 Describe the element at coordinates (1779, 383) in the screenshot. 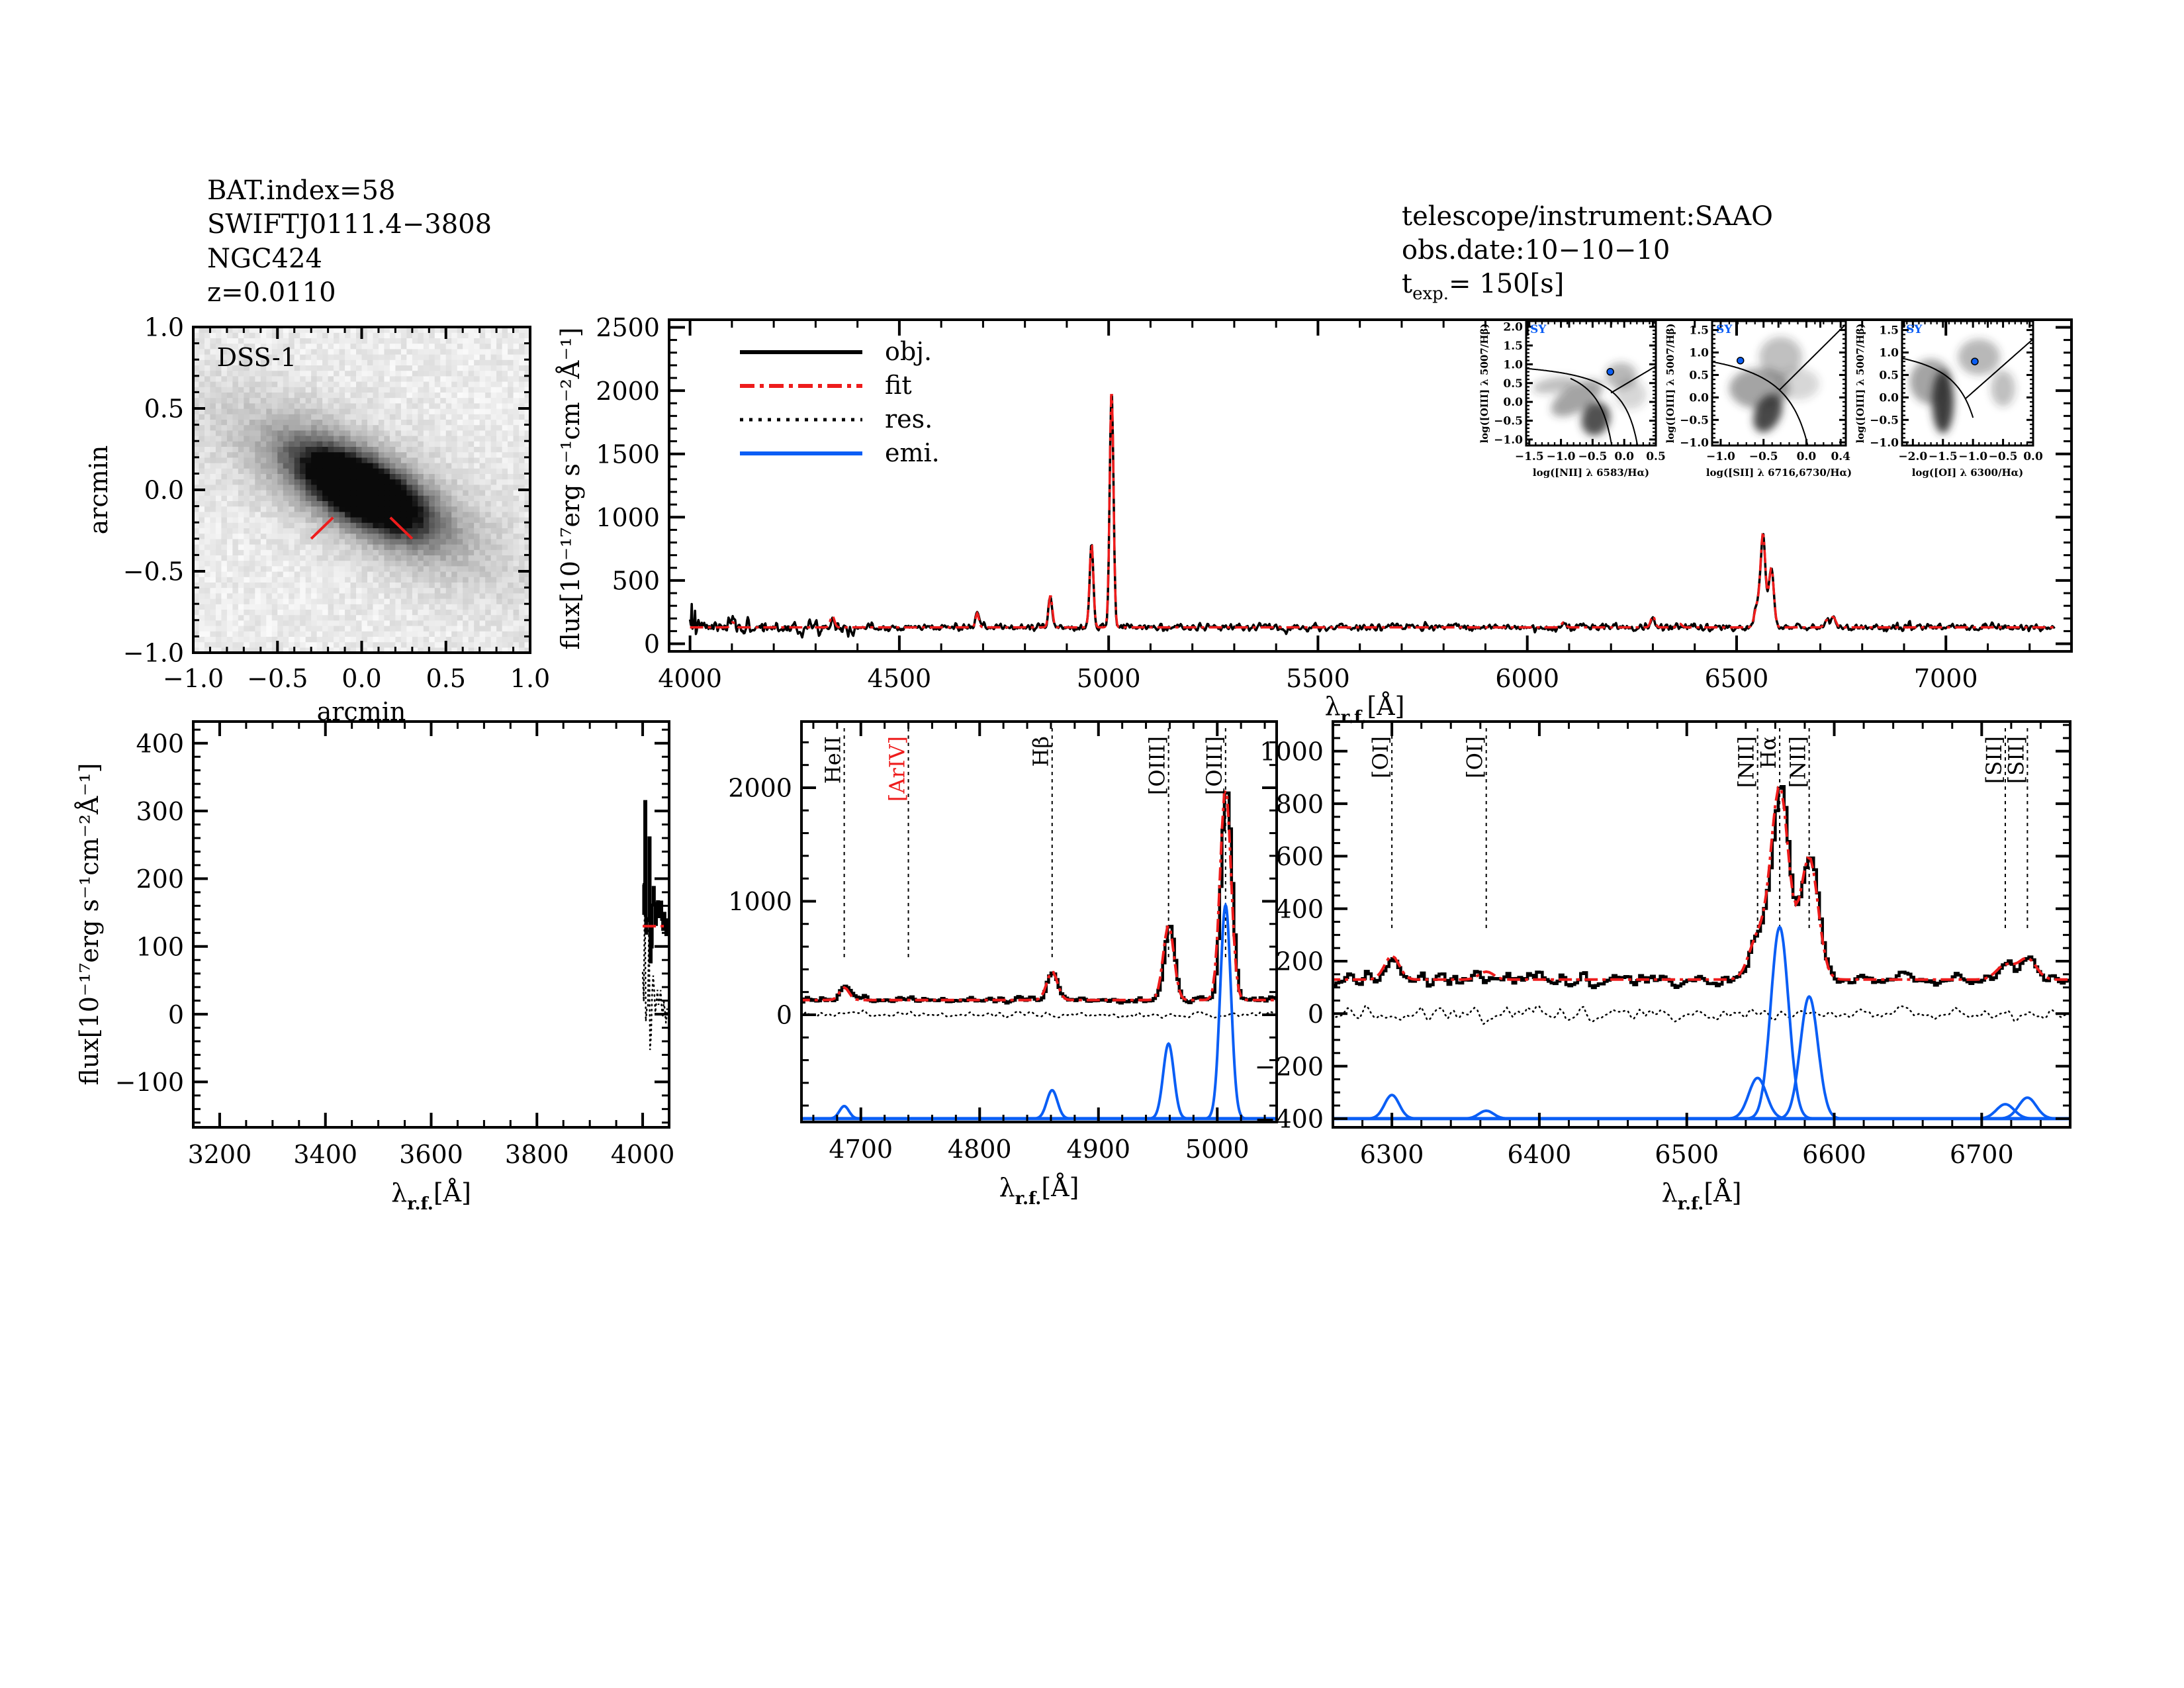

I see `bpt-sii-panel-frame` at that location.